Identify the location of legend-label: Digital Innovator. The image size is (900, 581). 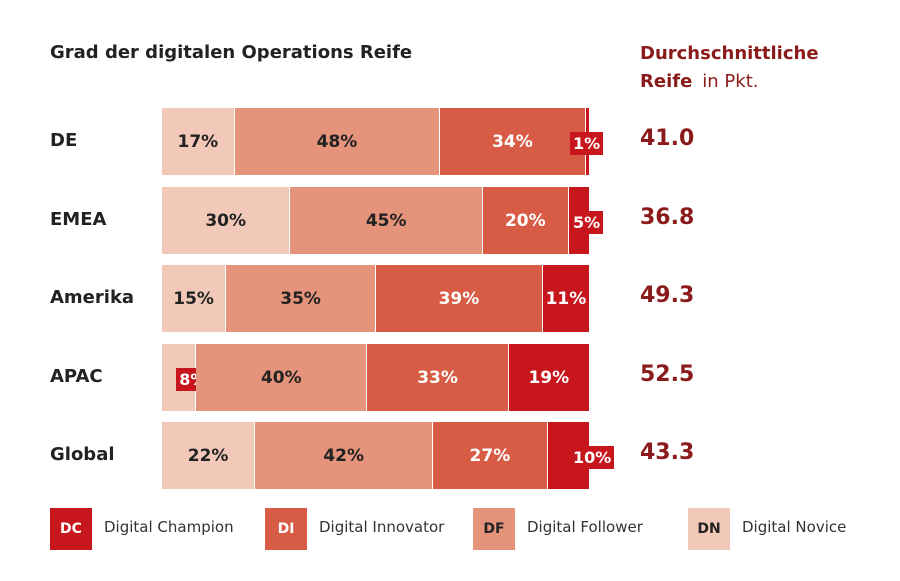
(382, 527).